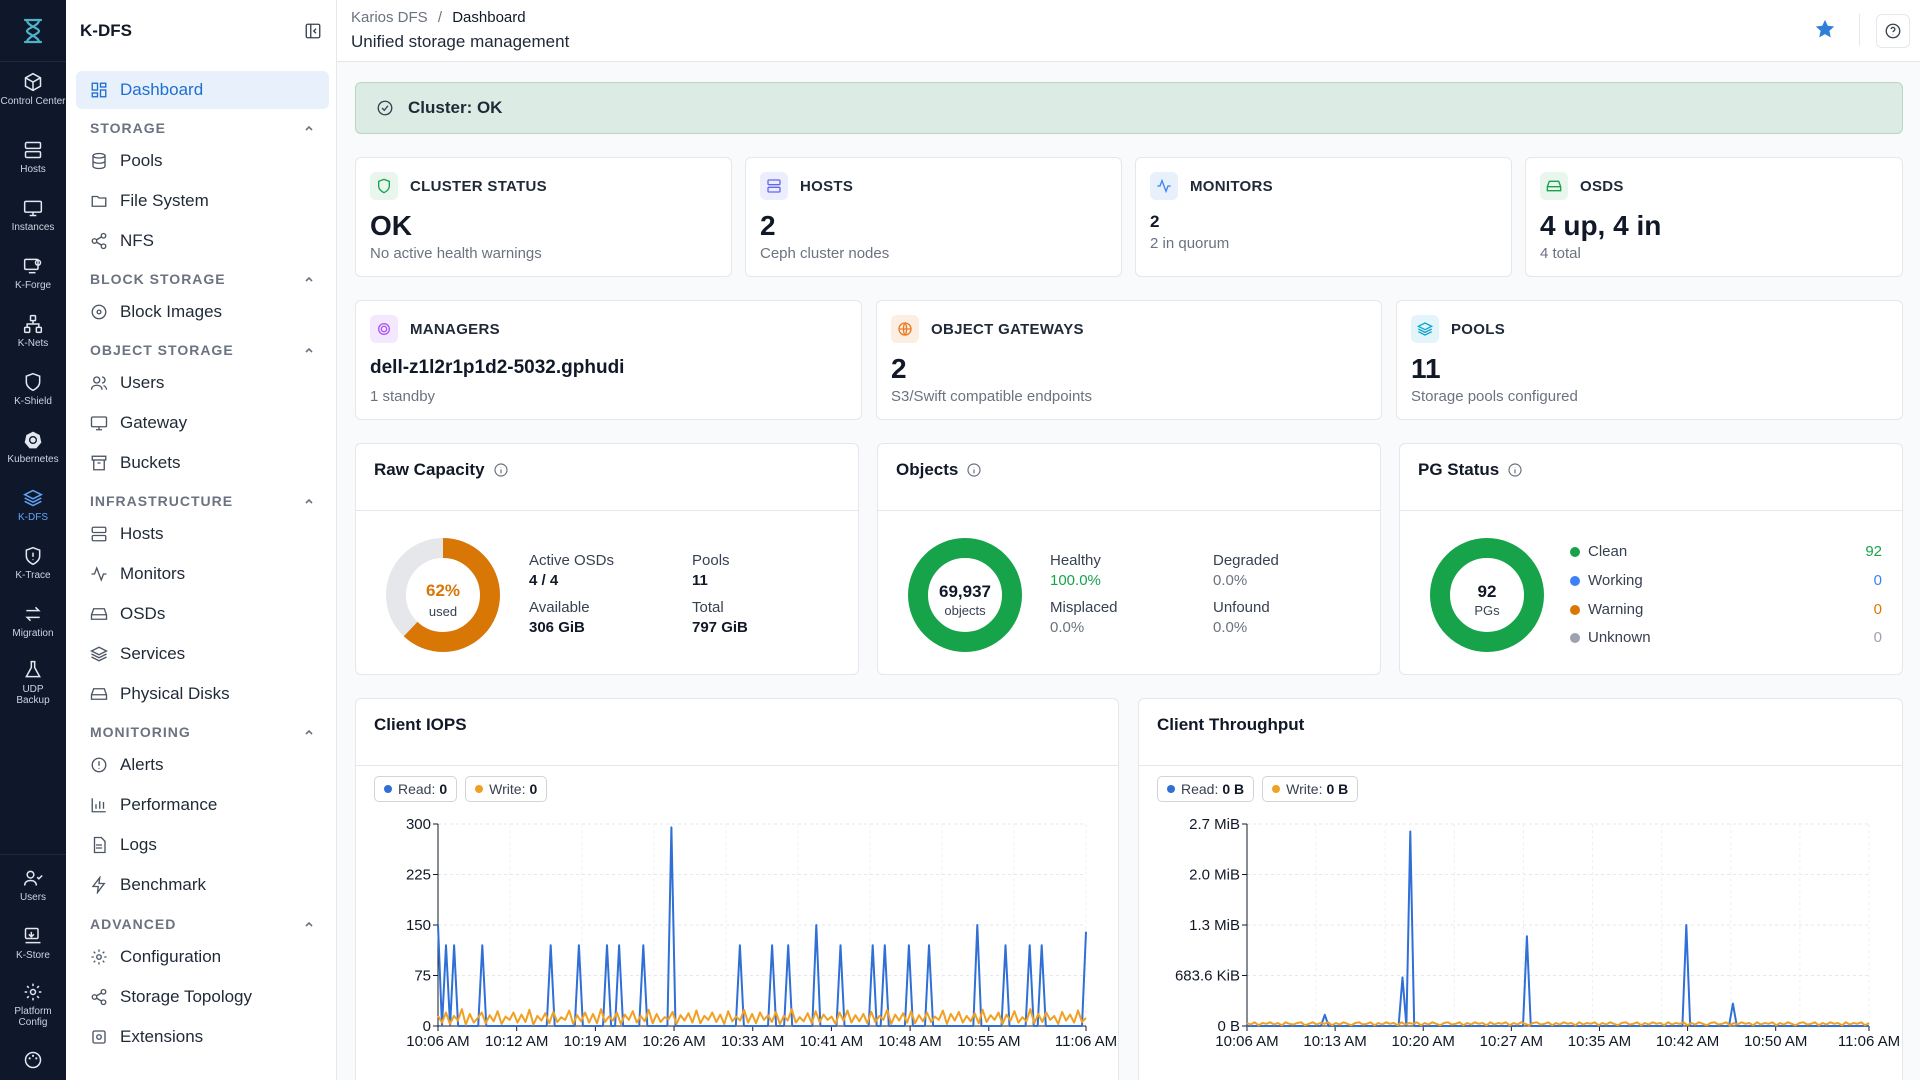 The width and height of the screenshot is (1920, 1080). I want to click on card-monitors: MONITORS 2 2 in quorum, so click(1323, 217).